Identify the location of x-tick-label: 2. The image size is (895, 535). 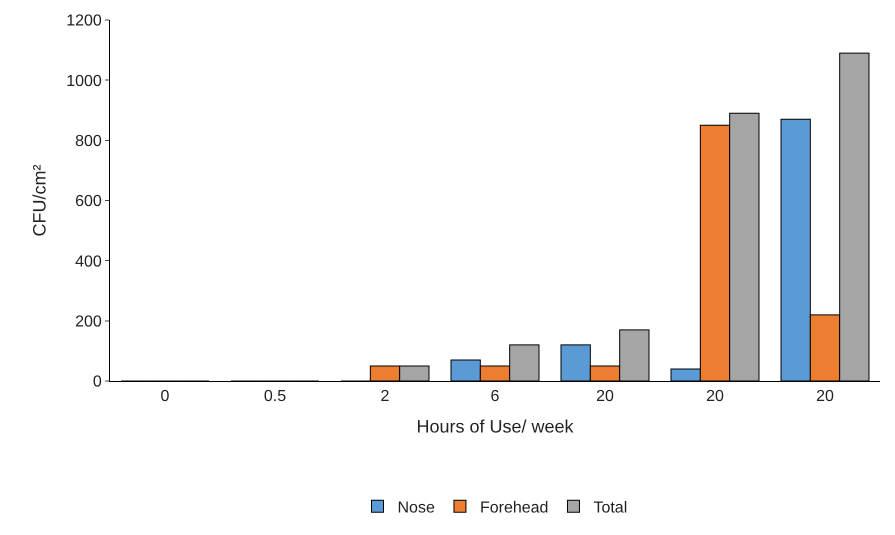
(385, 397).